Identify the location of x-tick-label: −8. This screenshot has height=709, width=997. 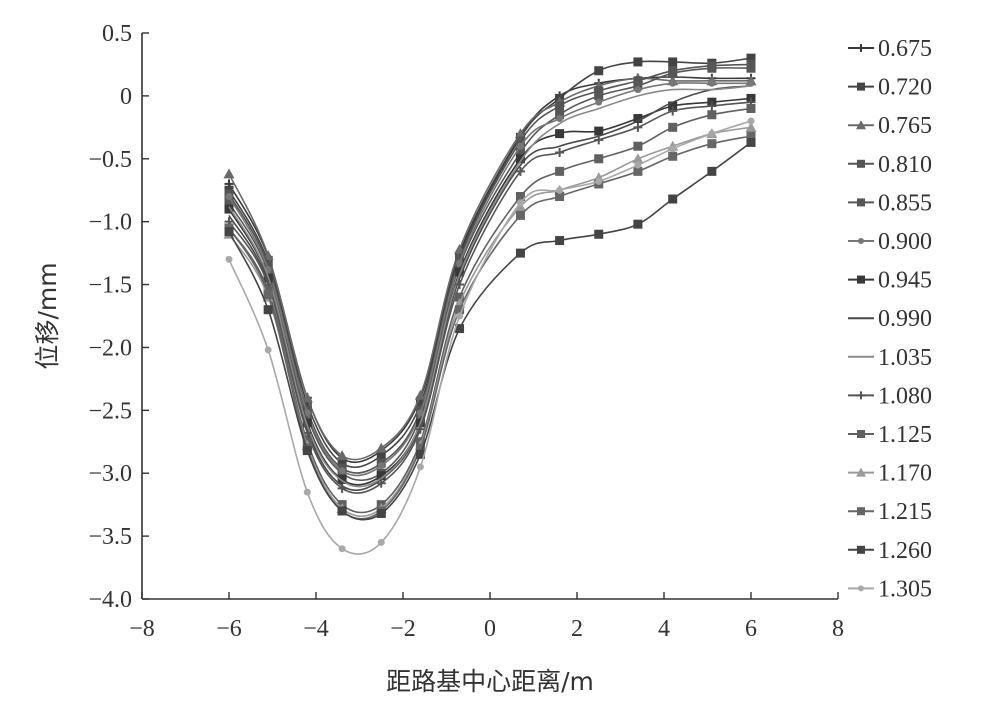
(142, 629).